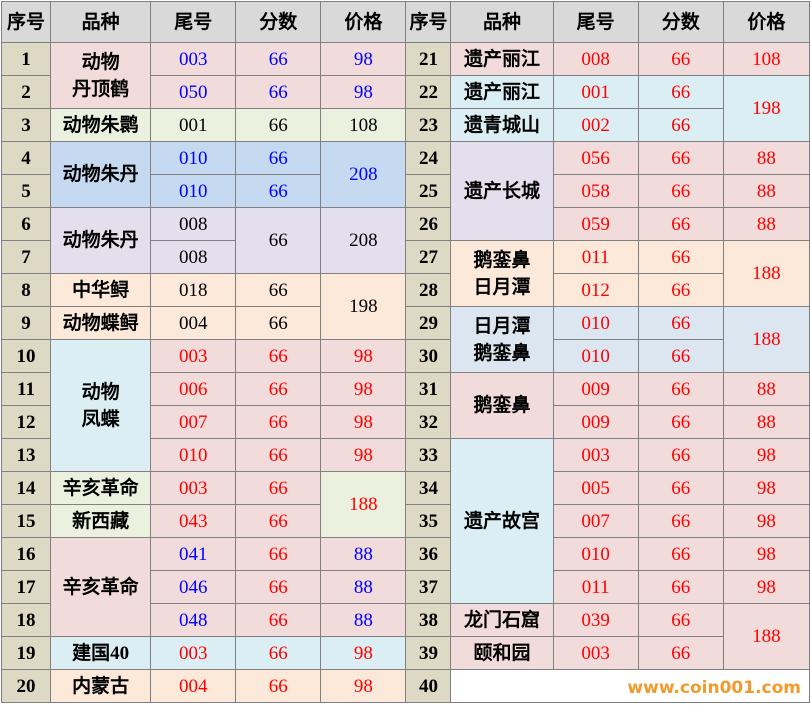 The width and height of the screenshot is (811, 708). Describe the element at coordinates (101, 323) in the screenshot. I see `variety-cell: 动物蝶鲟` at that location.